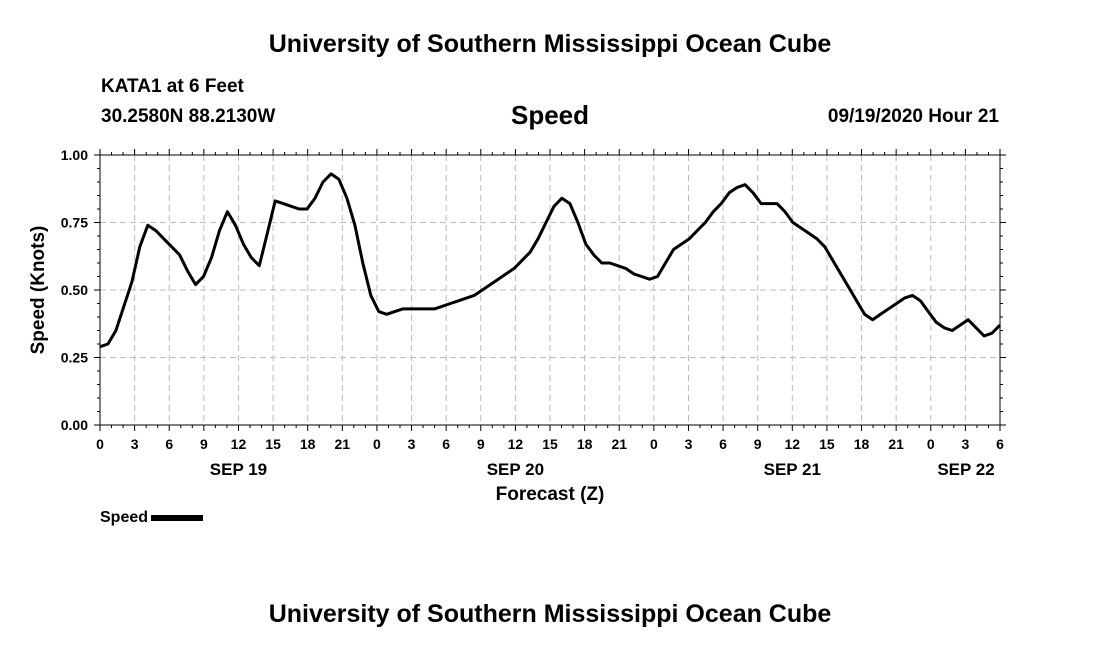  What do you see at coordinates (124, 517) in the screenshot?
I see `legend-label: Speed` at bounding box center [124, 517].